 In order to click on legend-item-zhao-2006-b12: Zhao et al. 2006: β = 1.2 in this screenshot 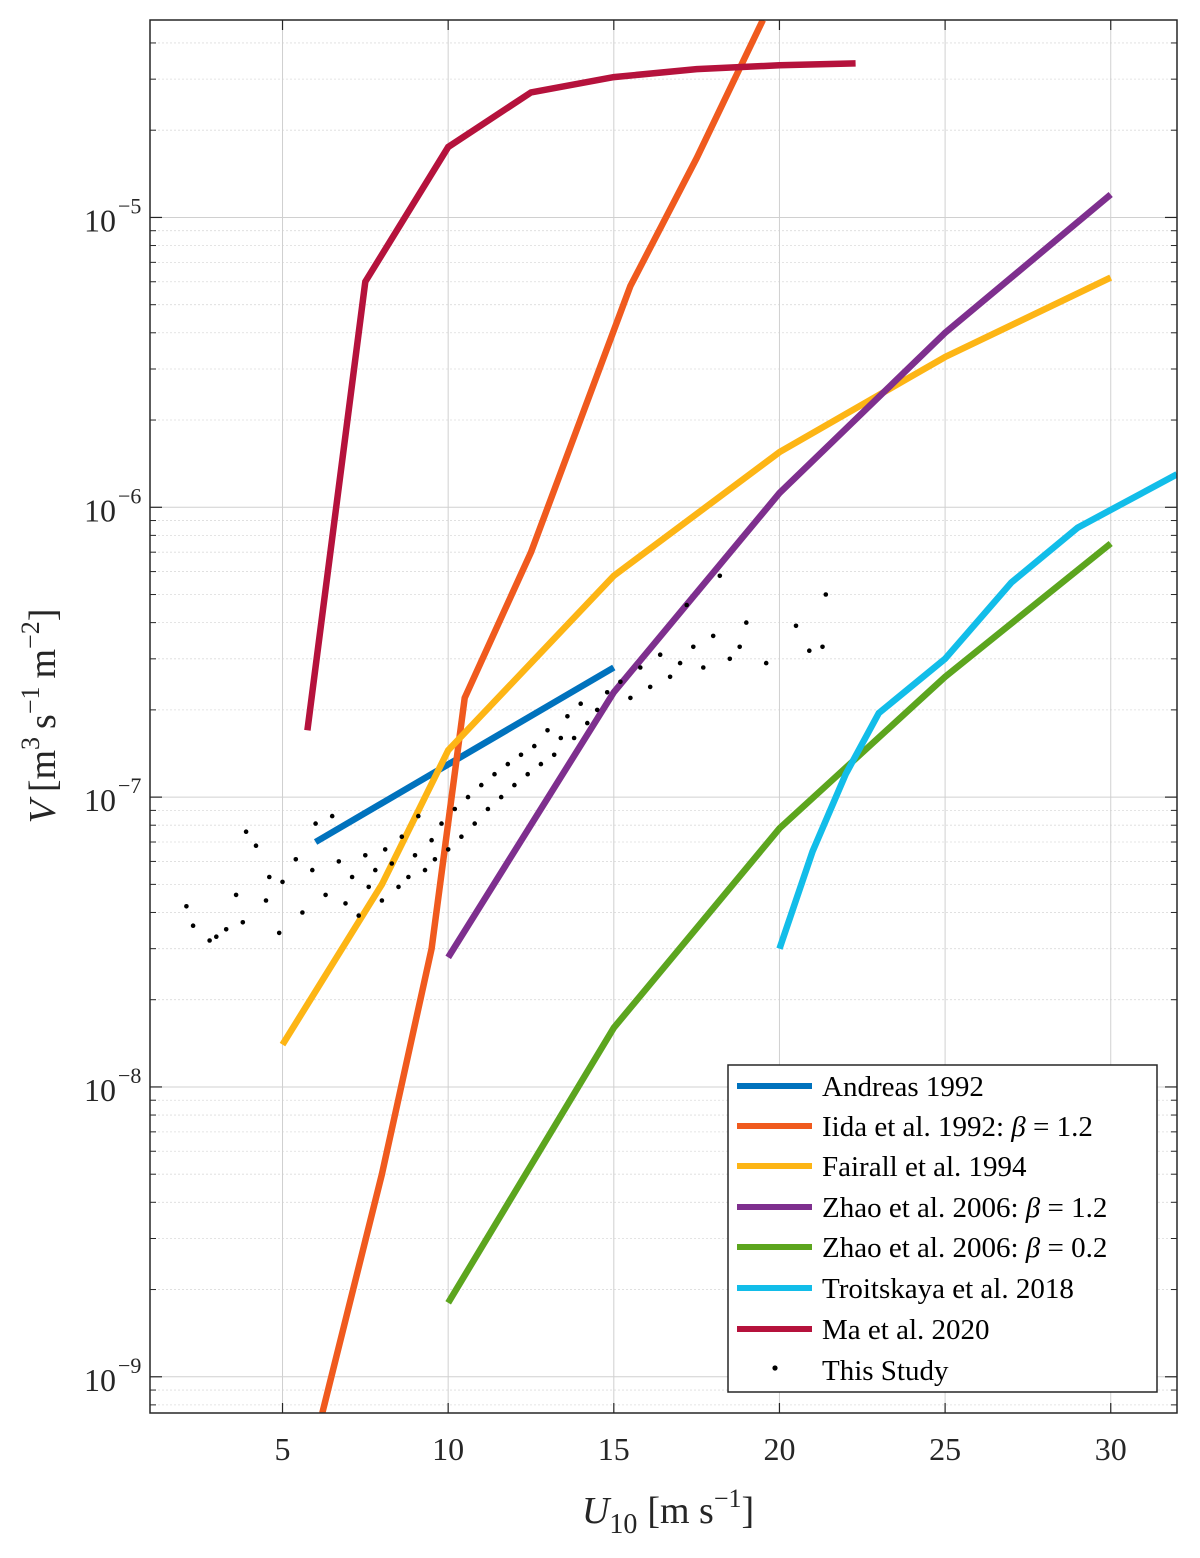, I will do `click(922, 1208)`.